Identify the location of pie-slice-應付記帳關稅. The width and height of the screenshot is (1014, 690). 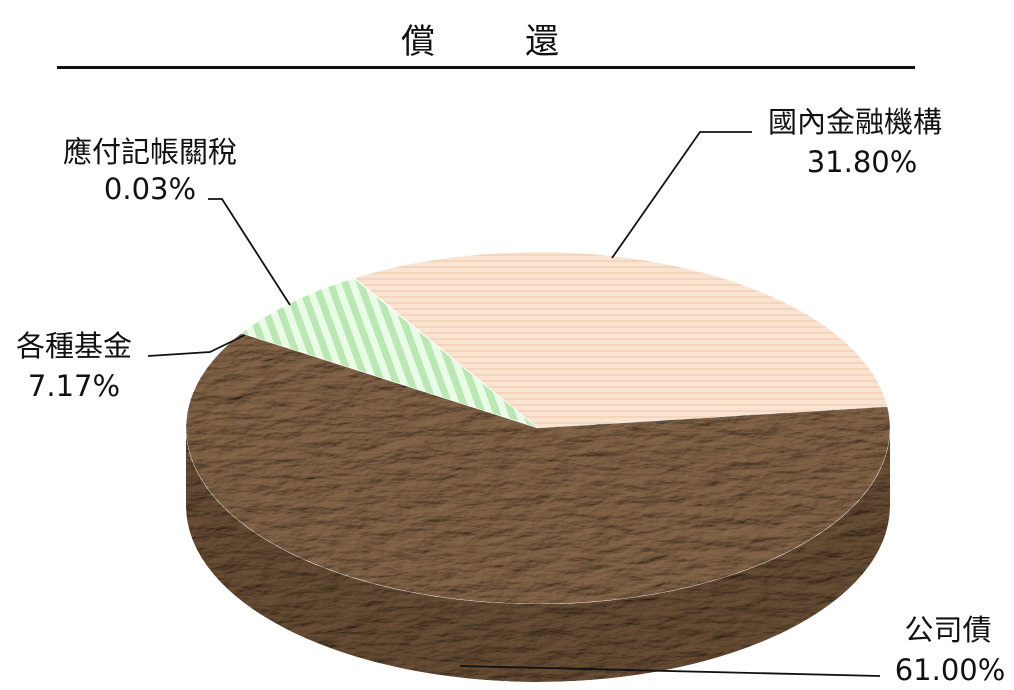
(445, 353).